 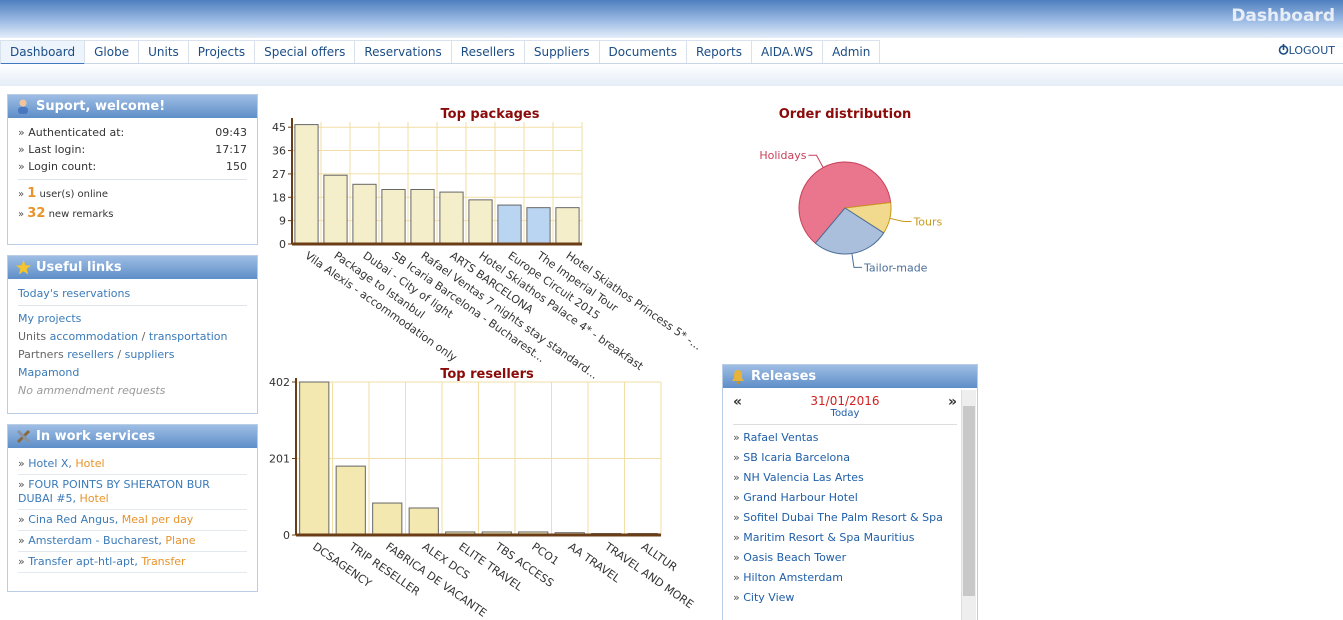 What do you see at coordinates (671, 19) in the screenshot?
I see `header: Dashboard` at bounding box center [671, 19].